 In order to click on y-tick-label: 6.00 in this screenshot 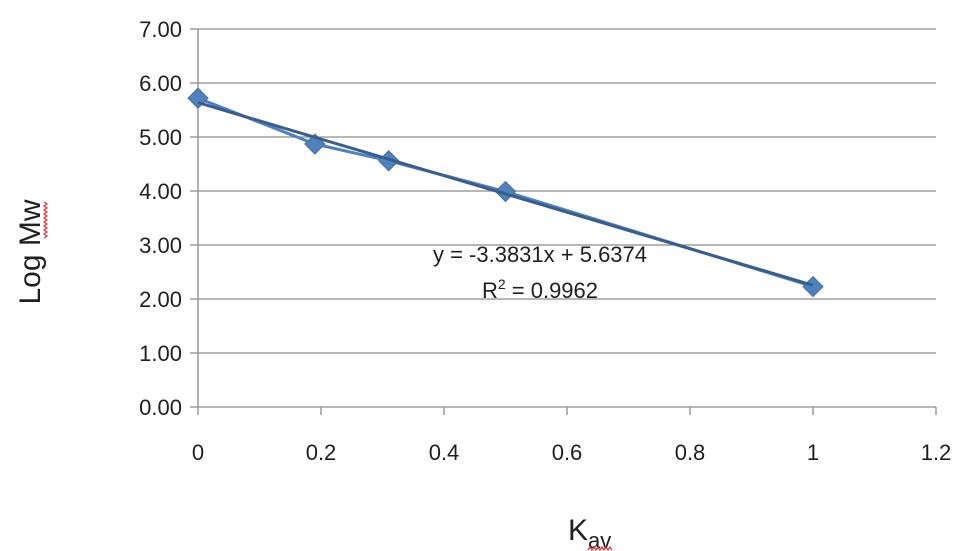, I will do `click(160, 83)`.